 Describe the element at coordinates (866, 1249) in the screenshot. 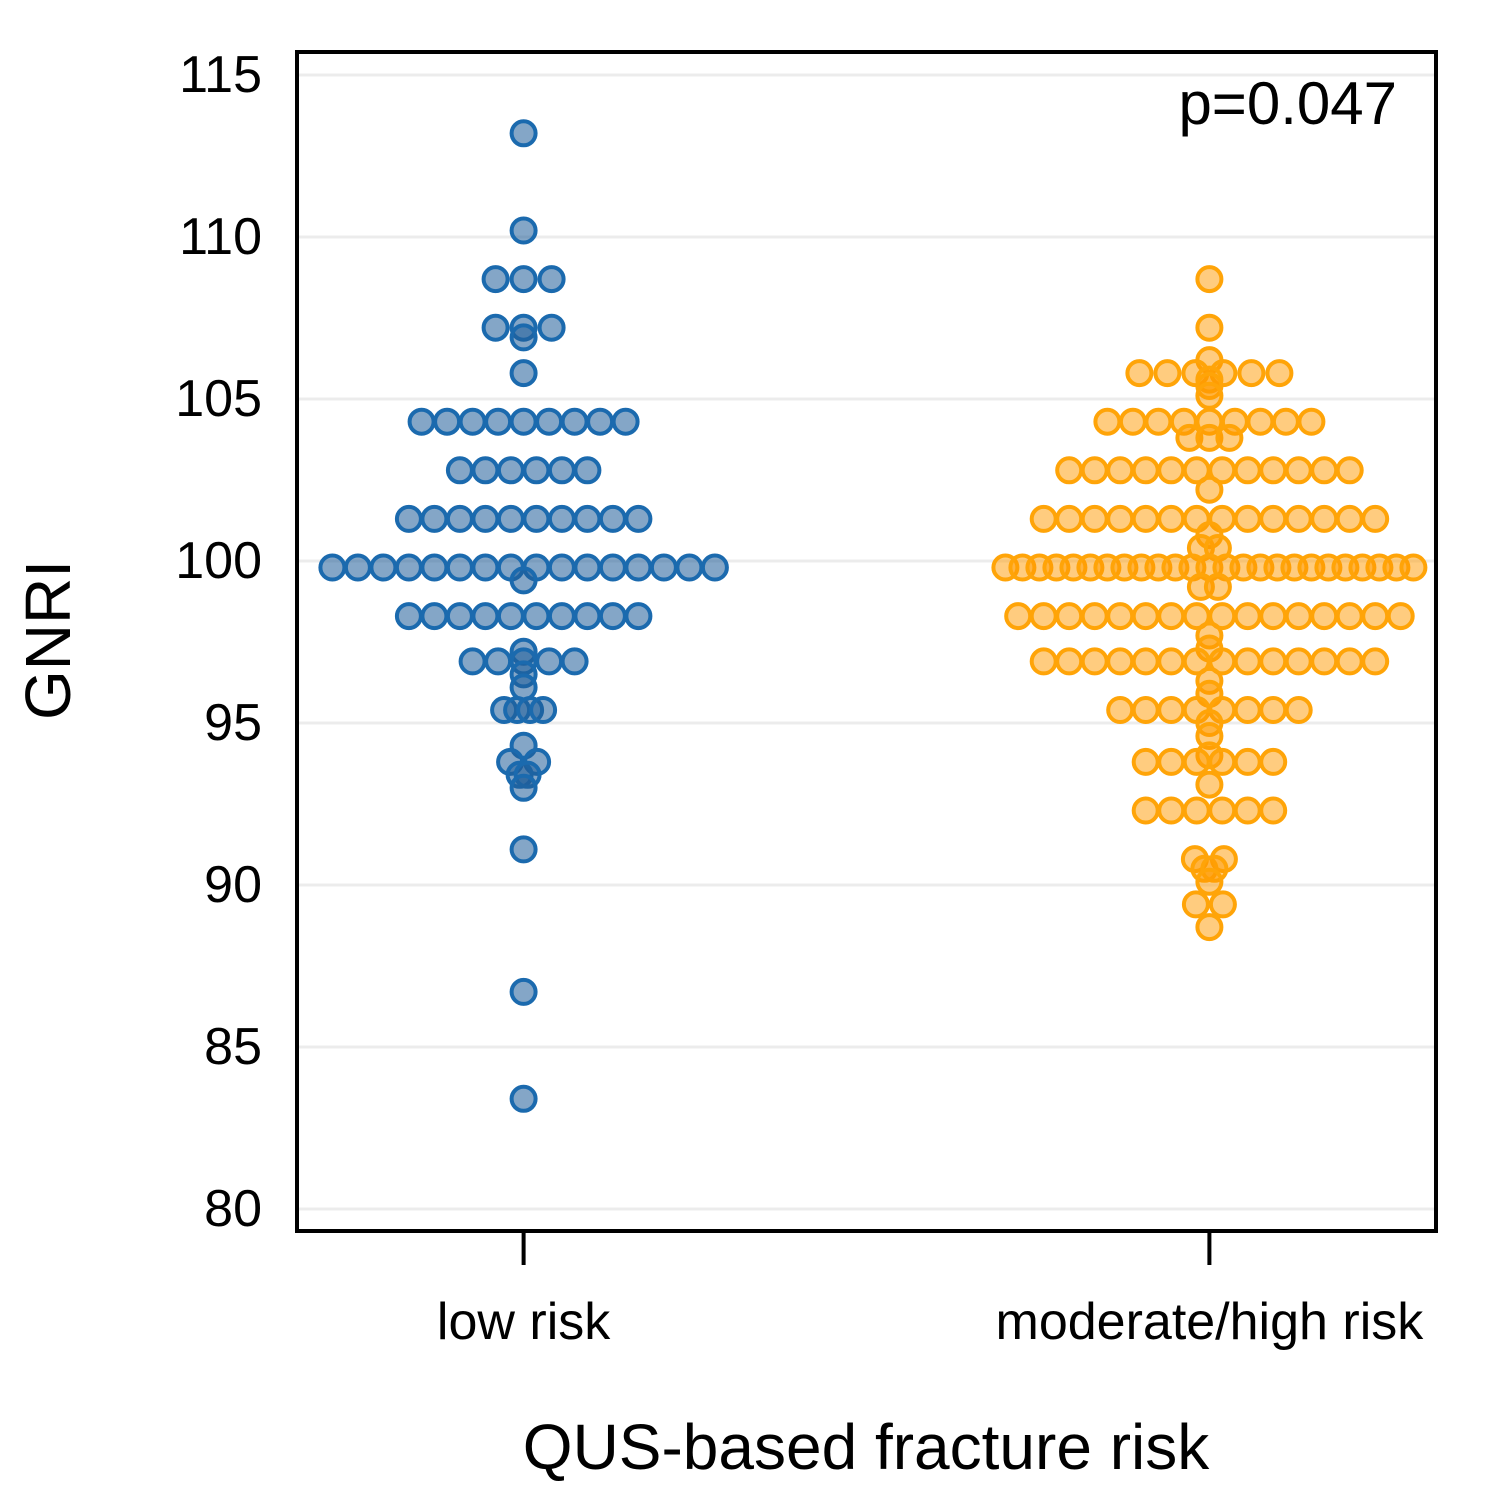

I see `x-tick-marks` at that location.